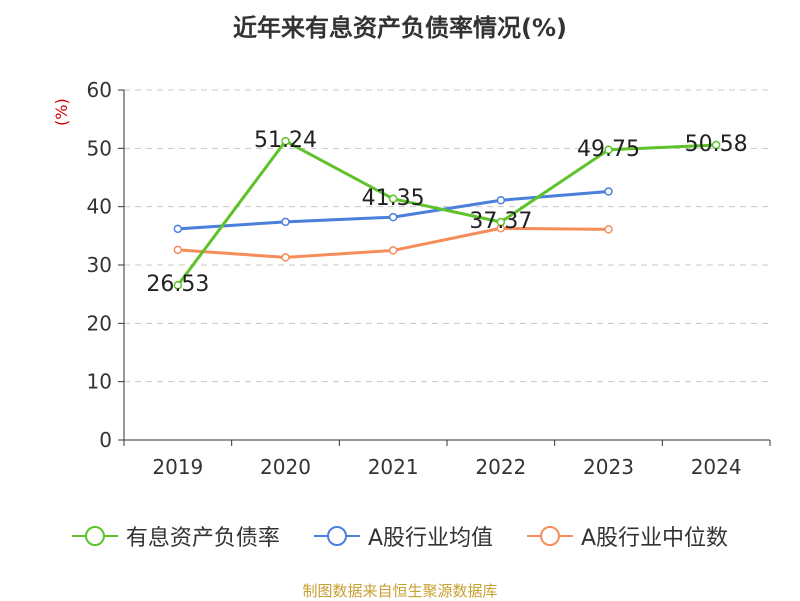  I want to click on x-tick-label: 2019, so click(177, 467).